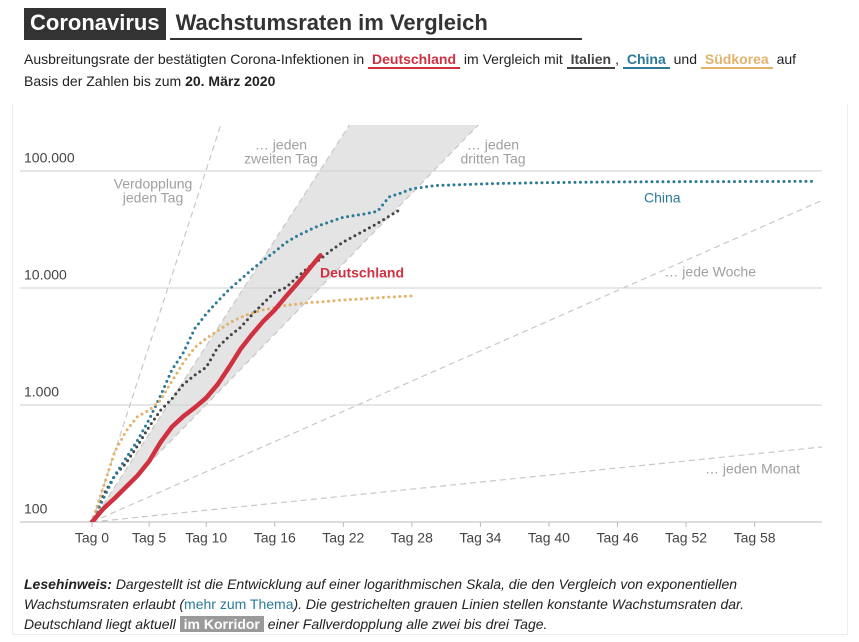 The width and height of the screenshot is (859, 642). I want to click on x-tick-label: Tag 28, so click(412, 538).